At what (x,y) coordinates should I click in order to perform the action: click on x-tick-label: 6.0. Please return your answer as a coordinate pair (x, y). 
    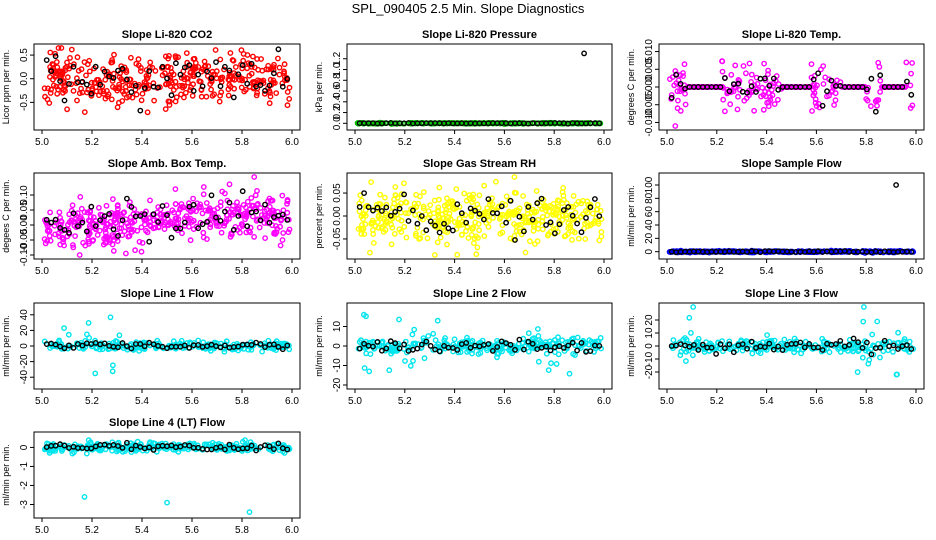
    Looking at the image, I should click on (604, 271).